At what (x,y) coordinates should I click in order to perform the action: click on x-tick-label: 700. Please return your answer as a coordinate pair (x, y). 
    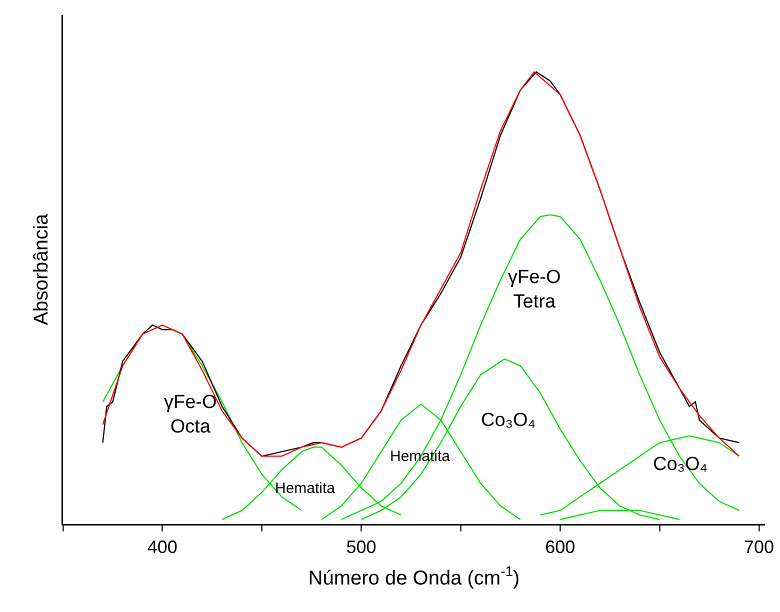
    Looking at the image, I should click on (759, 547).